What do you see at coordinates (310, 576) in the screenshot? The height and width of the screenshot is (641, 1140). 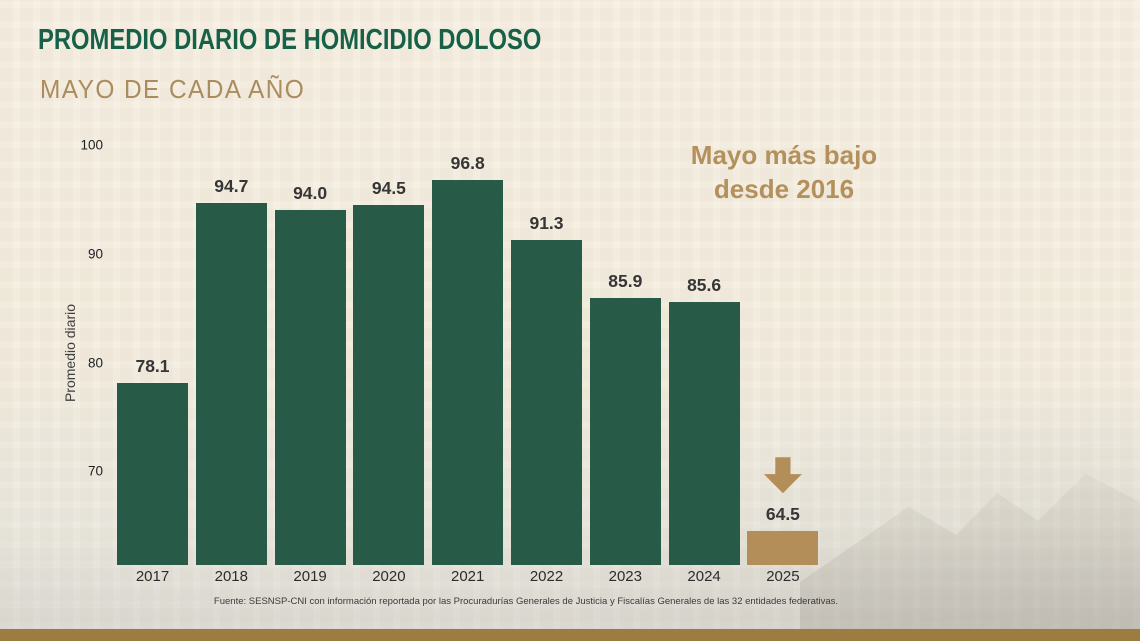 I see `x-axis-label-2019: 2019` at bounding box center [310, 576].